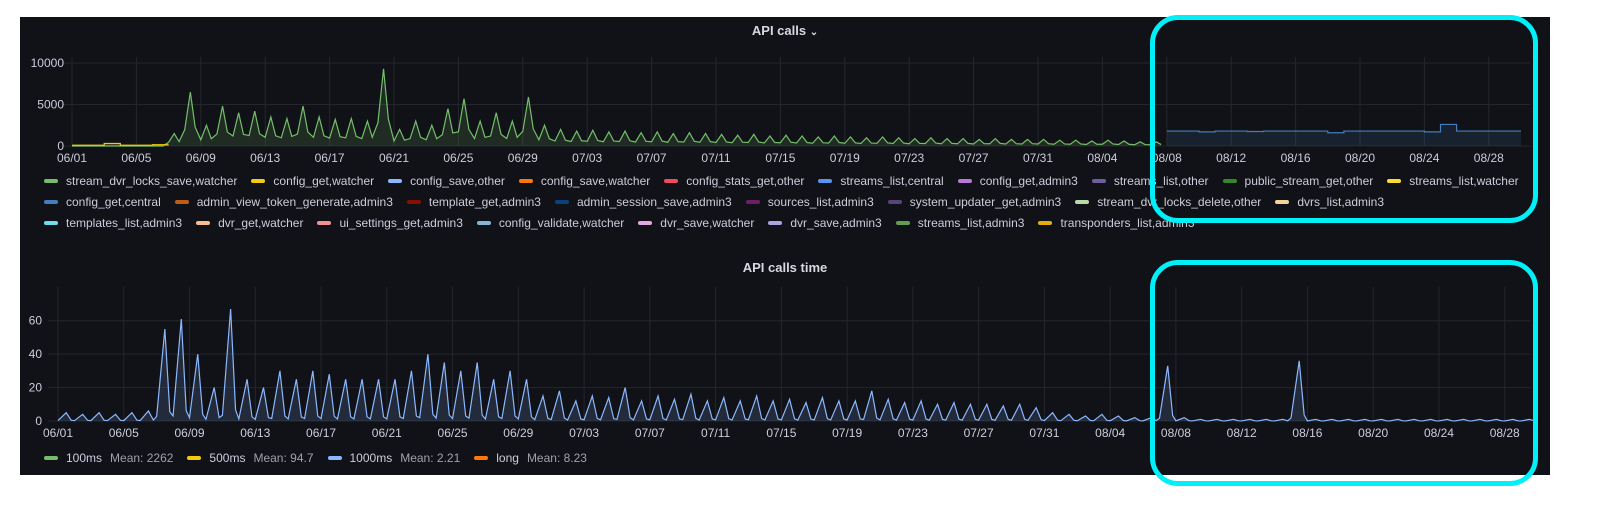 This screenshot has height=522, width=1600. I want to click on legend-item: streams_list,other, so click(1150, 180).